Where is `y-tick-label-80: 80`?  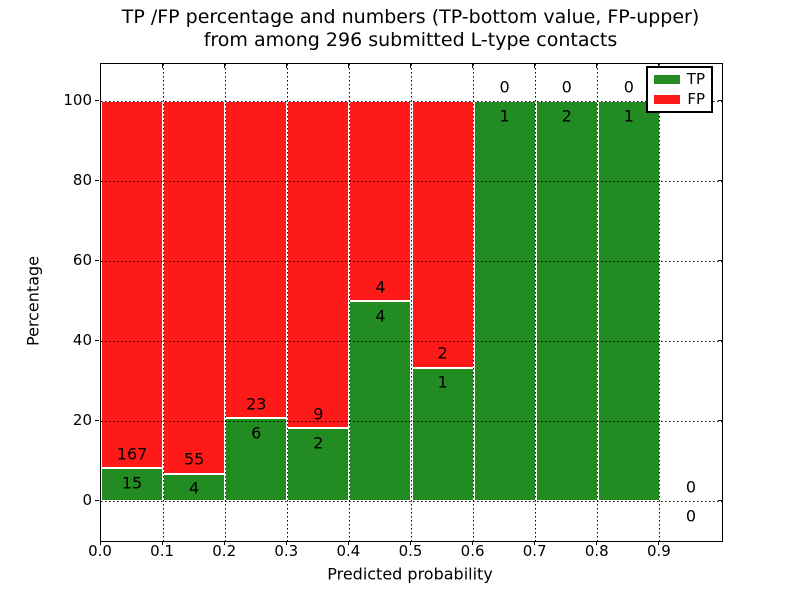 y-tick-label-80: 80 is located at coordinates (82, 180).